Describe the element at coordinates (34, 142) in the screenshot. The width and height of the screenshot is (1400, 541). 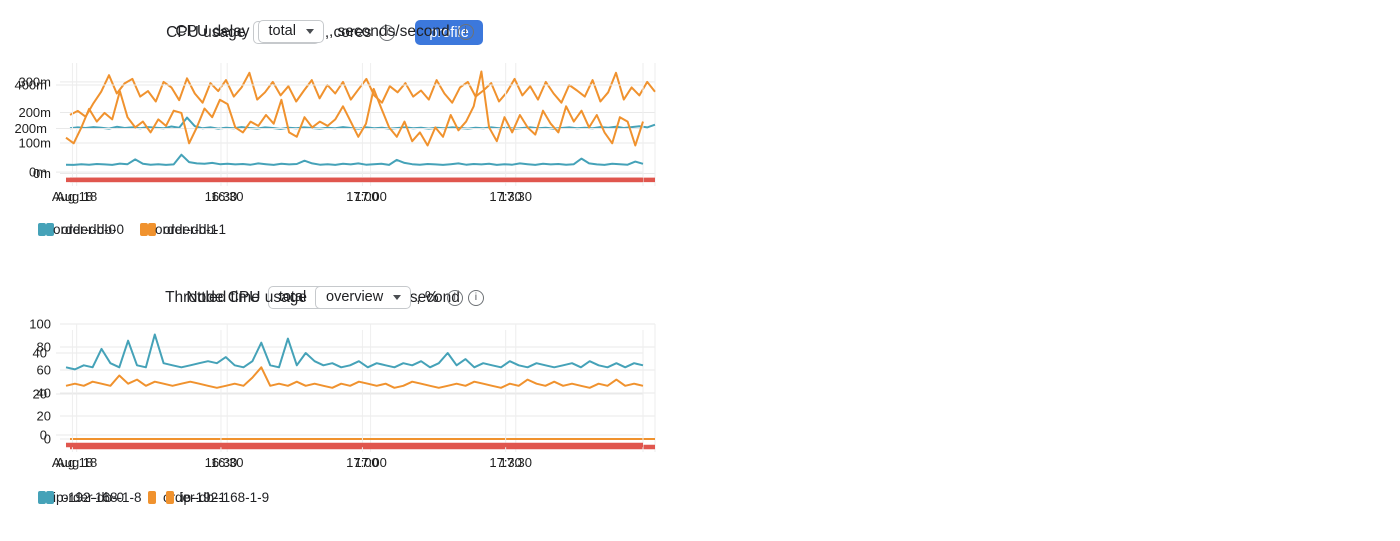
I see `y-axis-tick-label: 100m` at that location.